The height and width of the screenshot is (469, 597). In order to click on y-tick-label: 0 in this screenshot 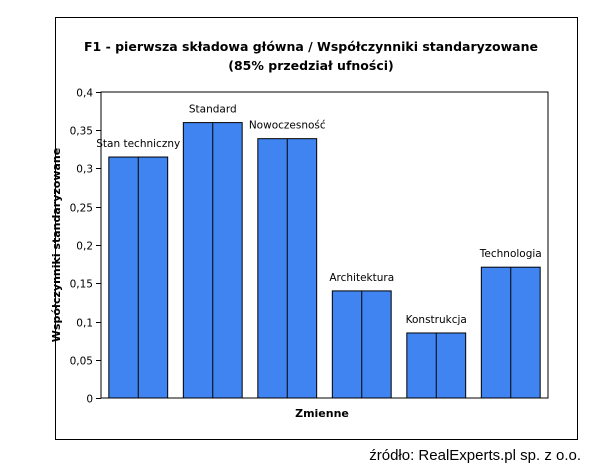, I will do `click(89, 400)`.